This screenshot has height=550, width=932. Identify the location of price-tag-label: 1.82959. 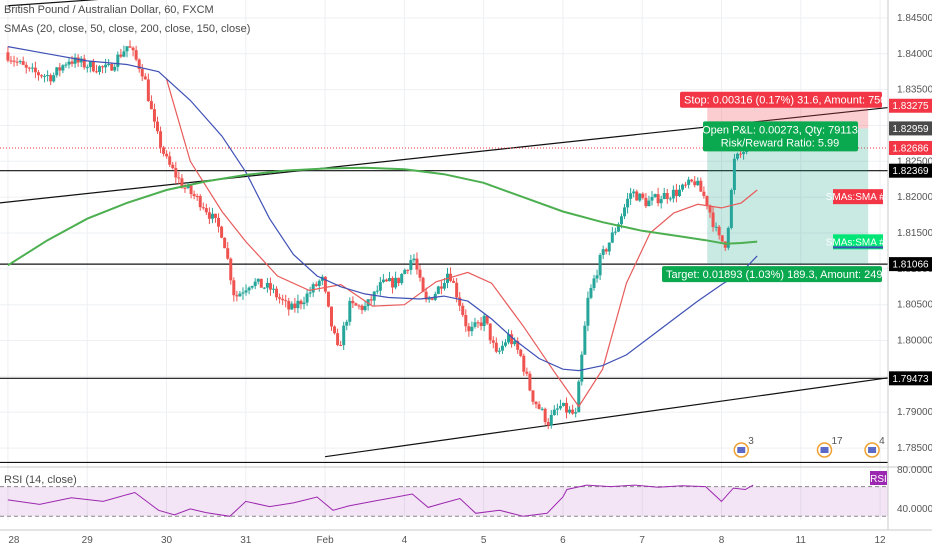
(910, 129).